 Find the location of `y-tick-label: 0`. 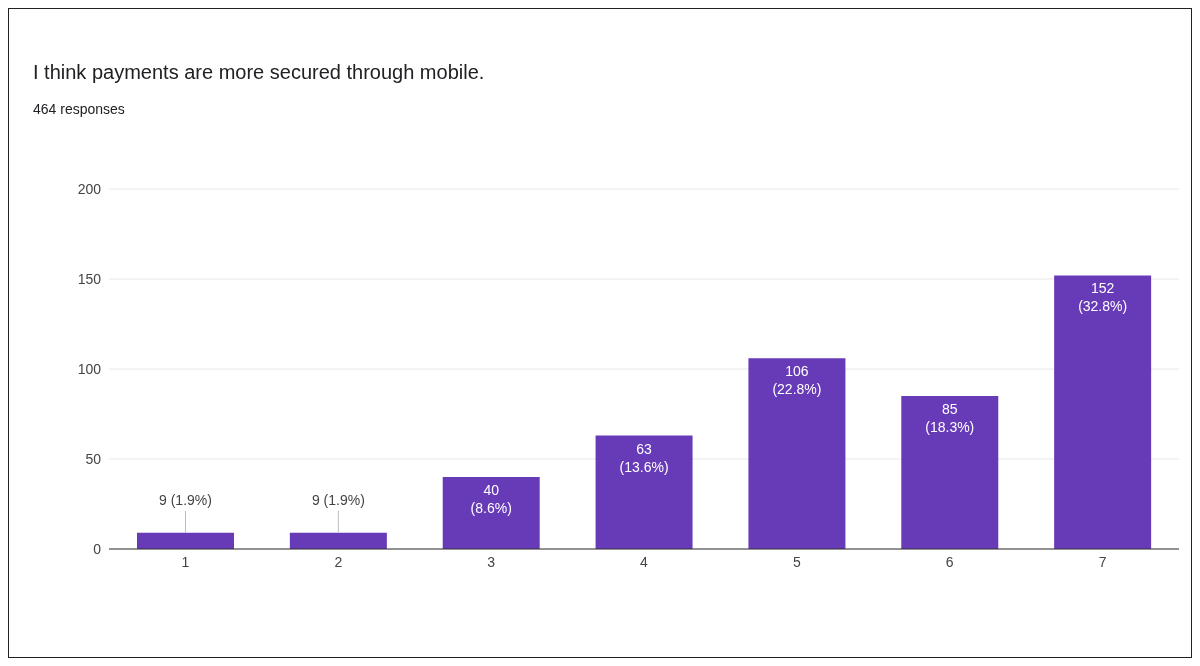

y-tick-label: 0 is located at coordinates (97, 548).